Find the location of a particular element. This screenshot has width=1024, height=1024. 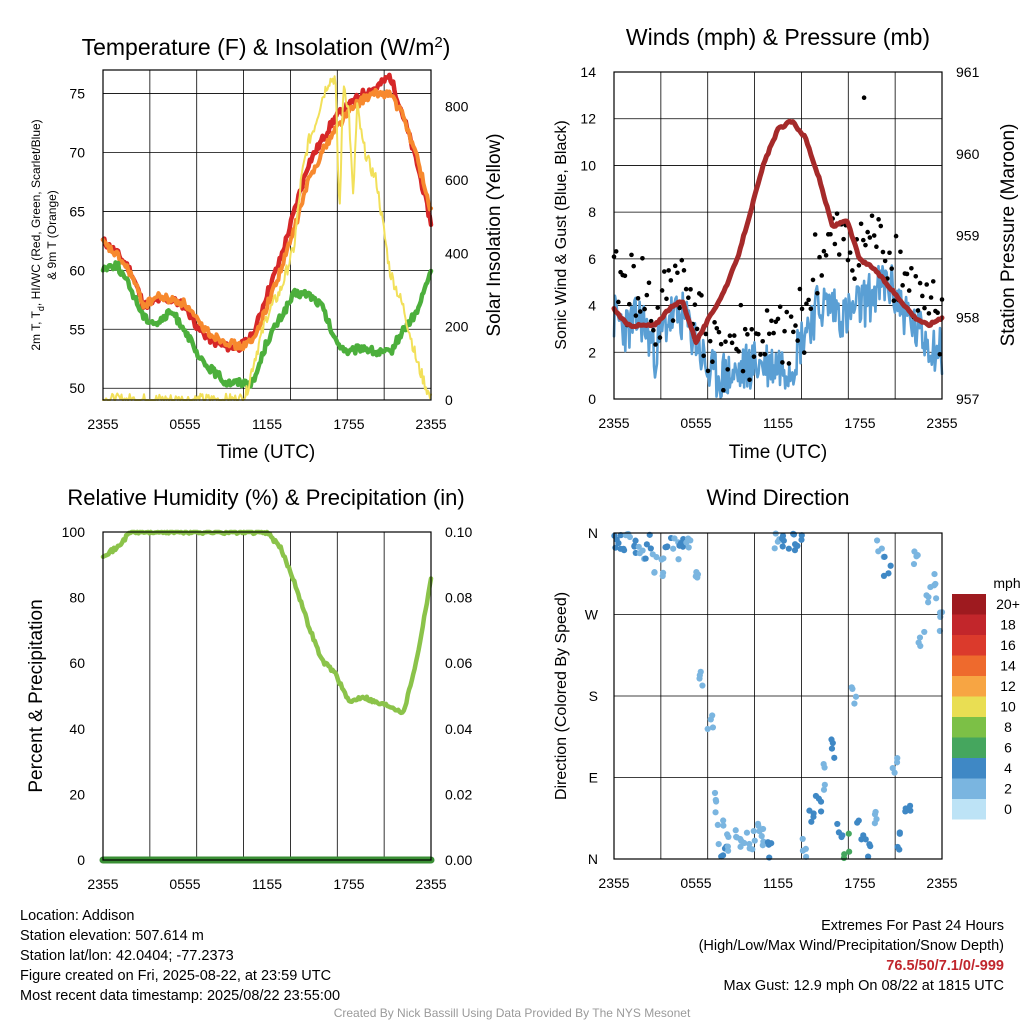

winds-x-tick-label: 2355 is located at coordinates (613, 423).